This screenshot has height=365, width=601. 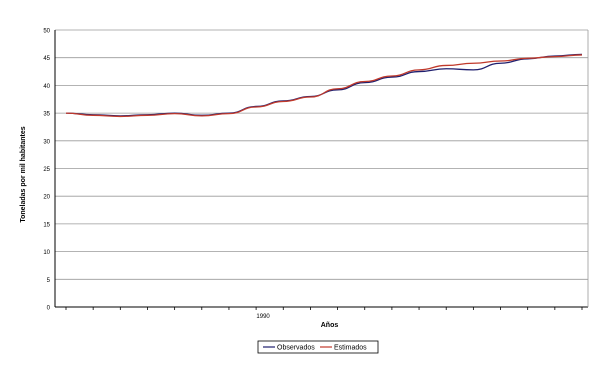 What do you see at coordinates (330, 325) in the screenshot?
I see `x-axis-title: Años` at bounding box center [330, 325].